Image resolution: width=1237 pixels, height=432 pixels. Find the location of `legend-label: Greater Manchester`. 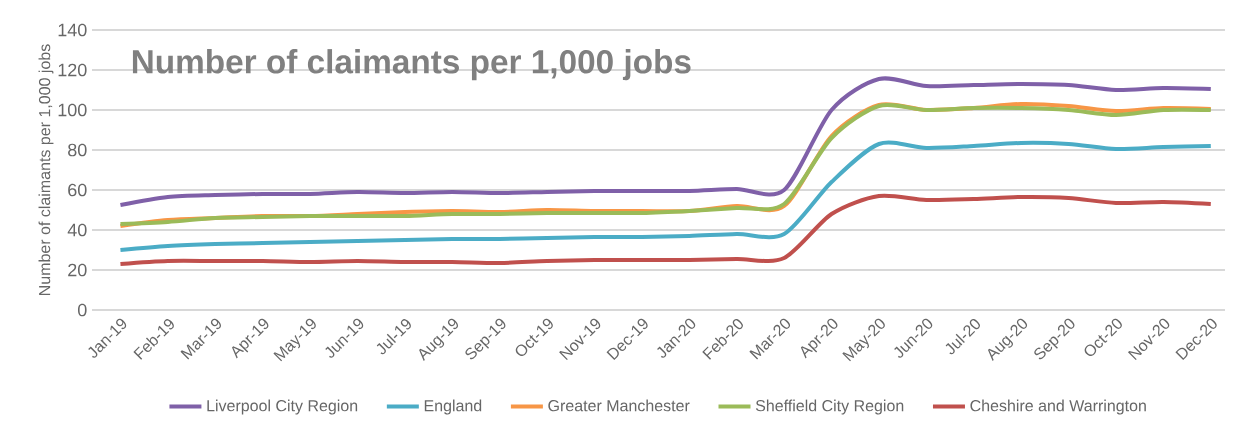

legend-label: Greater Manchester is located at coordinates (619, 405).